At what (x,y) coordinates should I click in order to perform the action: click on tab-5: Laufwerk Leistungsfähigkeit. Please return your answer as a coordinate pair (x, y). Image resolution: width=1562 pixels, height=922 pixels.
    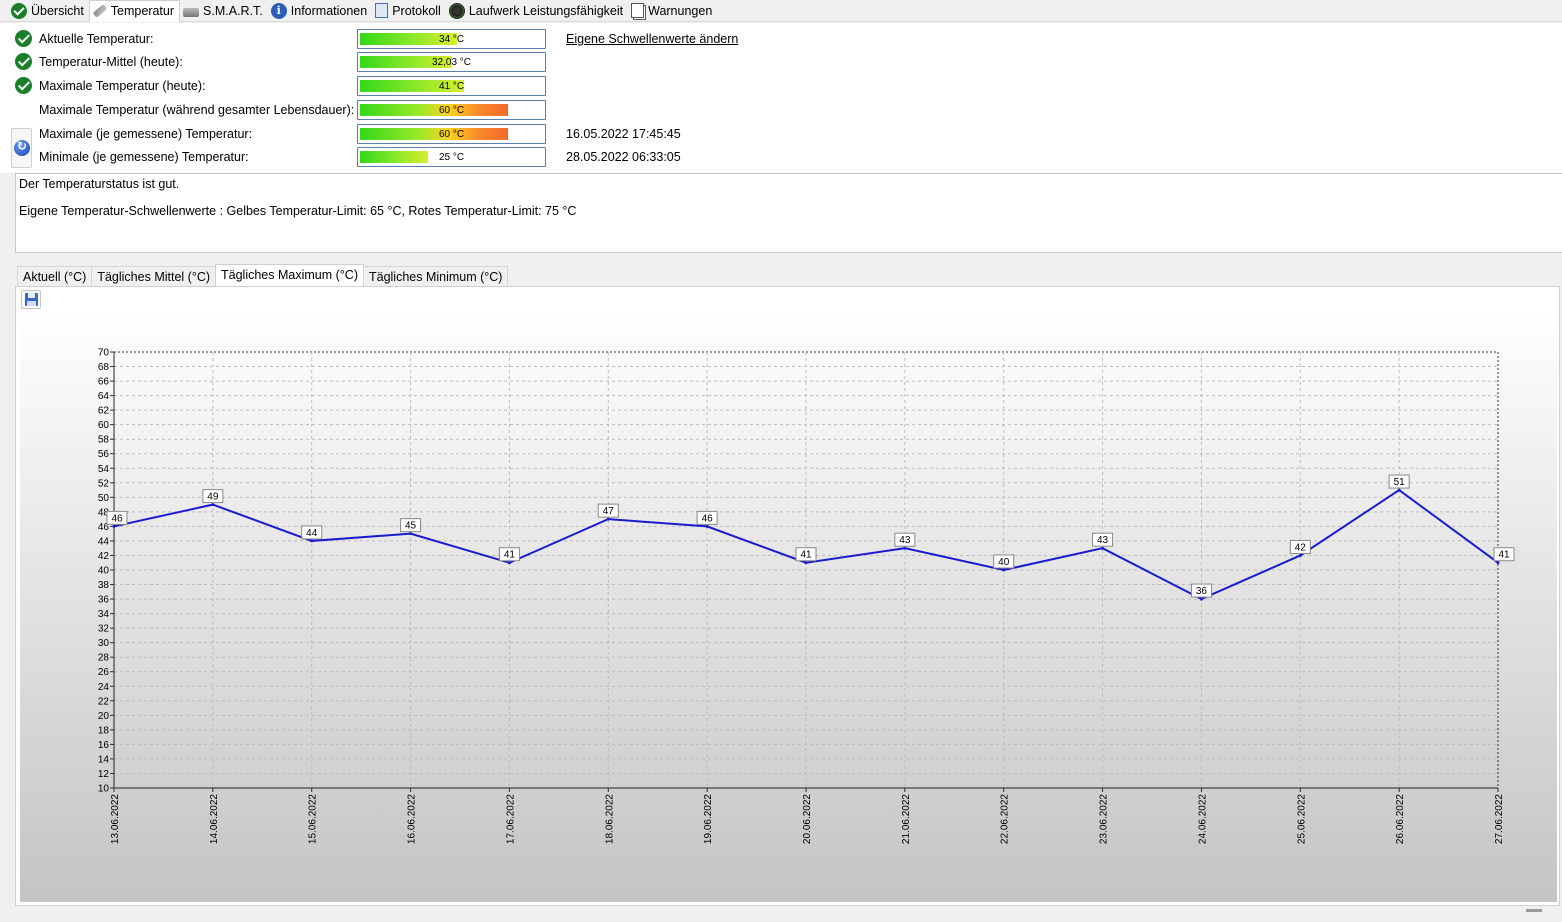
    Looking at the image, I should click on (537, 11).